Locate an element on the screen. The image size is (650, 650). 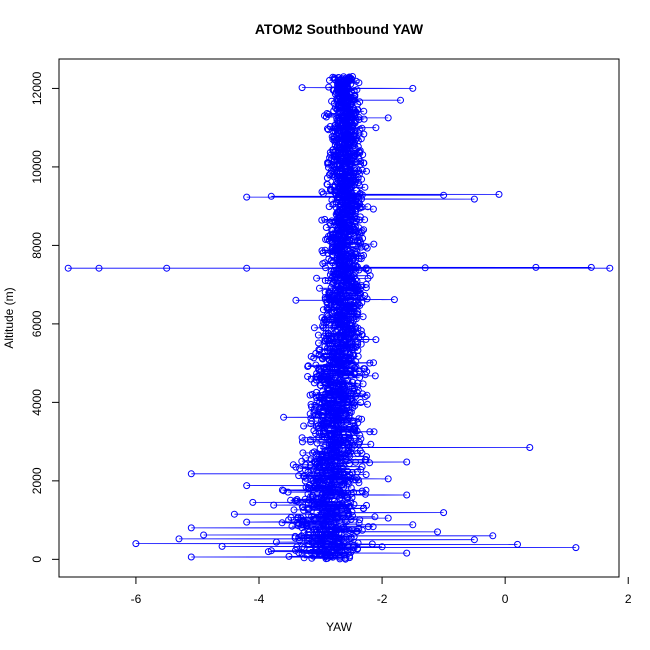
y-tick-label: 12000 is located at coordinates (37, 88).